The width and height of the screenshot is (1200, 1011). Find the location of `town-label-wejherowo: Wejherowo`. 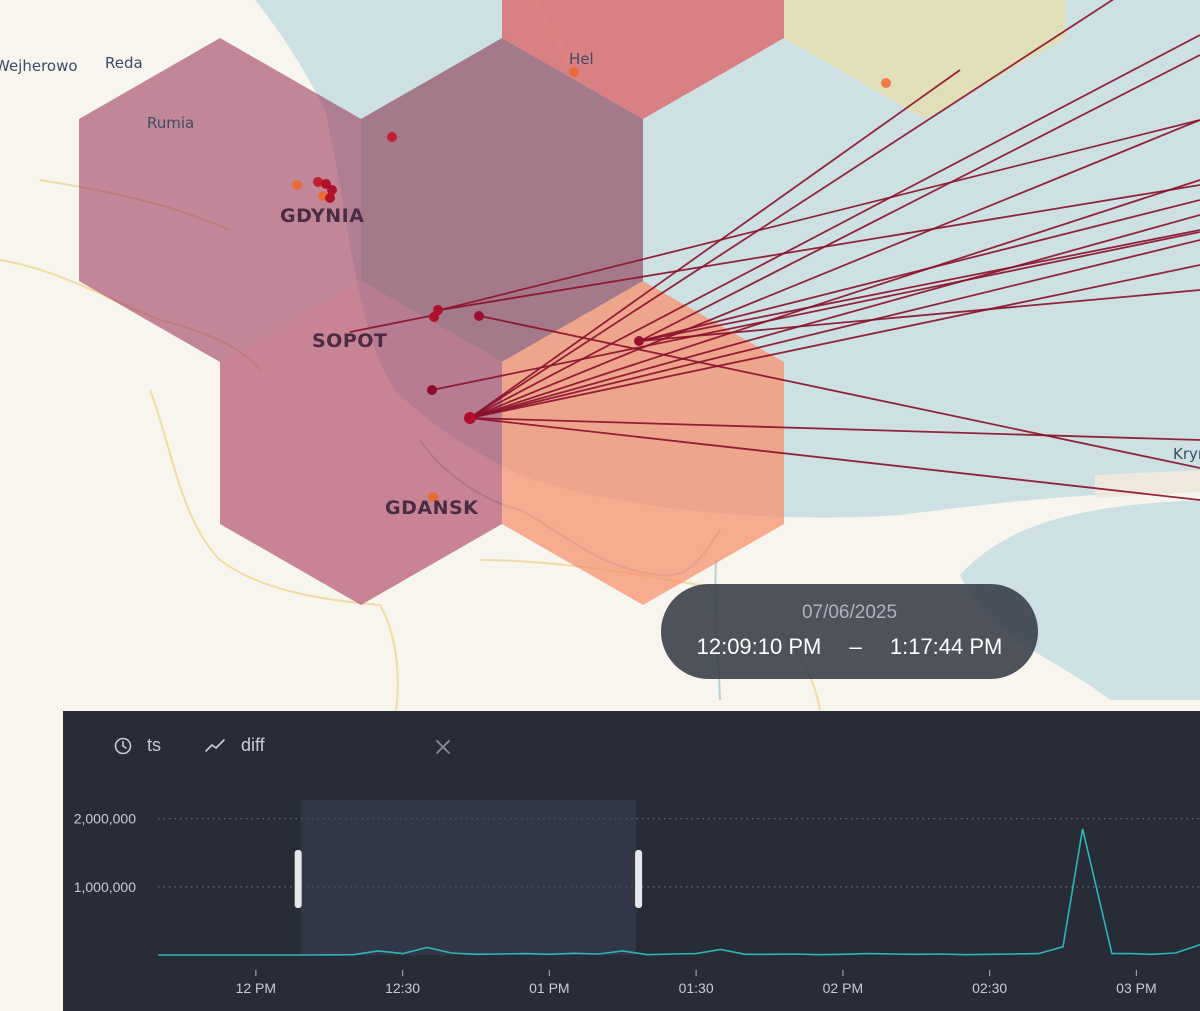

town-label-wejherowo: Wejherowo is located at coordinates (39, 66).